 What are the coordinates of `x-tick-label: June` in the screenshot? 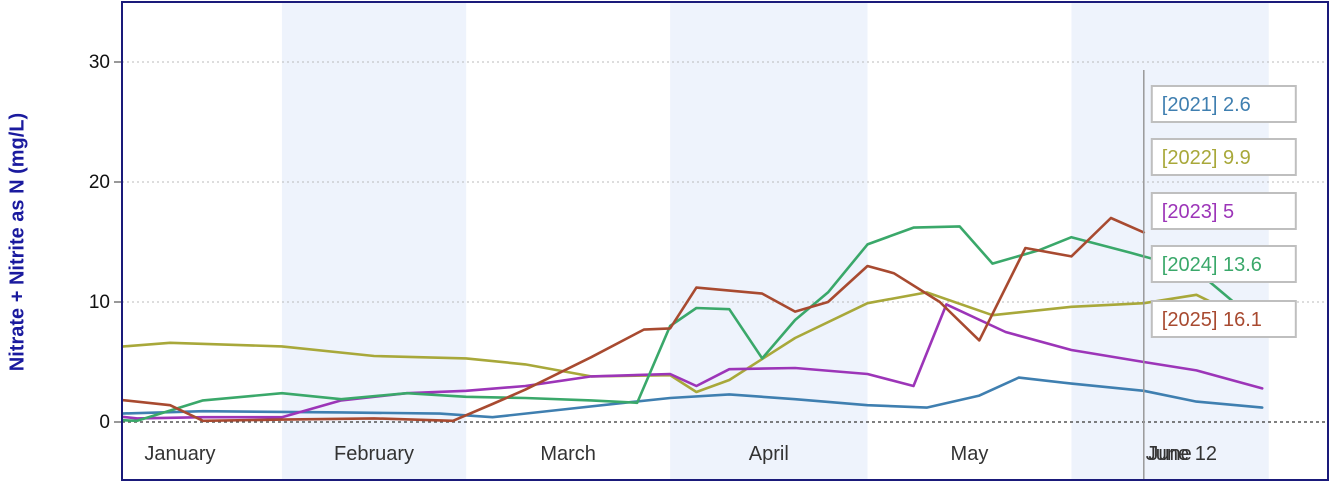 It's located at (1169, 454).